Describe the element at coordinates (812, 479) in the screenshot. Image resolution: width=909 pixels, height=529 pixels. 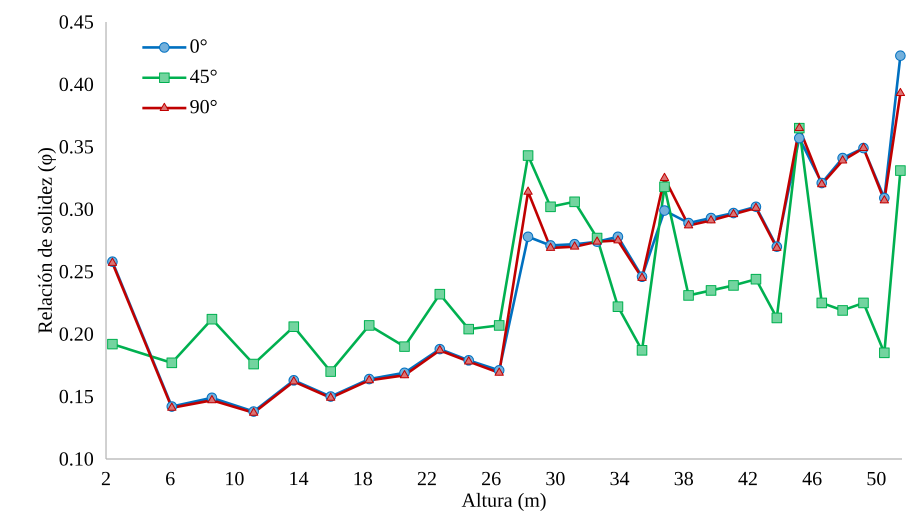
I see `x-tick-label: 46` at that location.